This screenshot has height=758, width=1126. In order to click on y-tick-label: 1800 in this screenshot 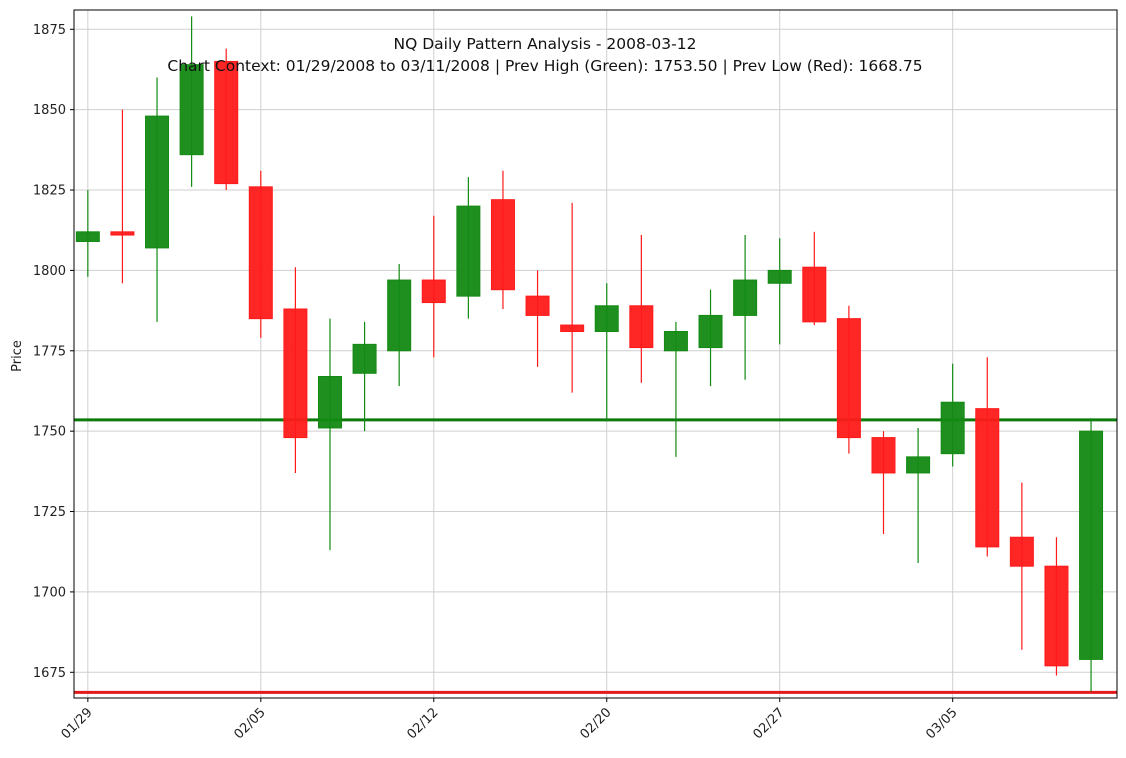, I will do `click(49, 271)`.